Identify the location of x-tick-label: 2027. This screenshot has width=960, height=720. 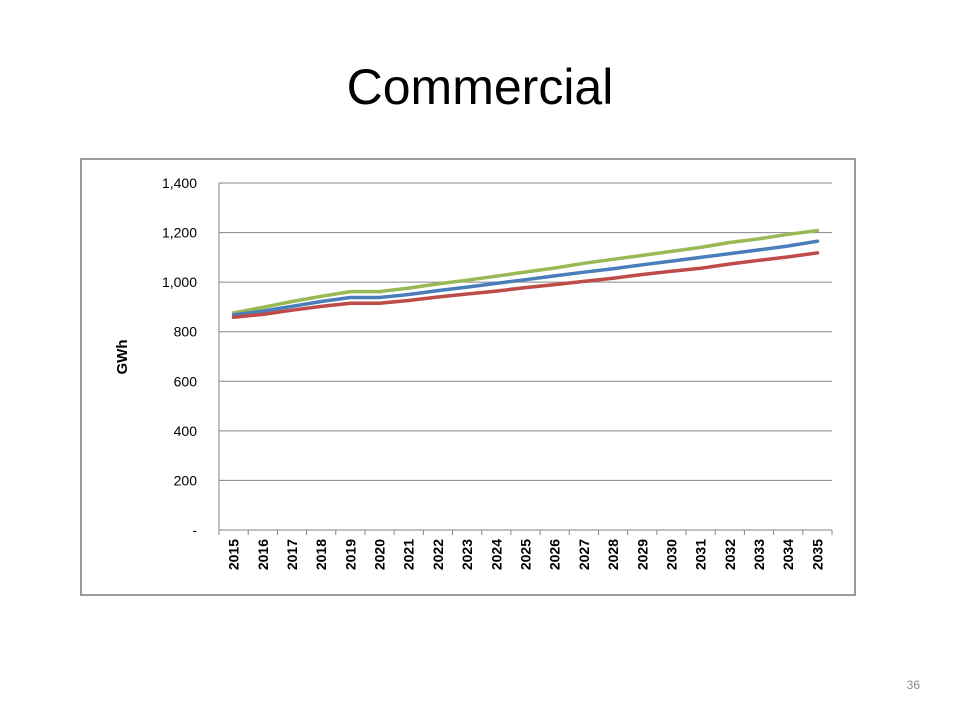
(584, 554).